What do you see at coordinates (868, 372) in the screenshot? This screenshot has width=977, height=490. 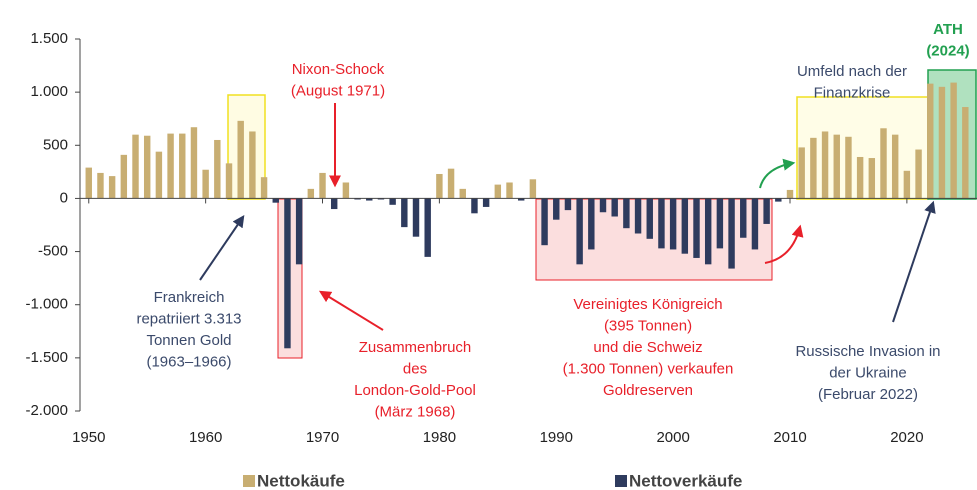 I see `annotation: der Ukraine` at bounding box center [868, 372].